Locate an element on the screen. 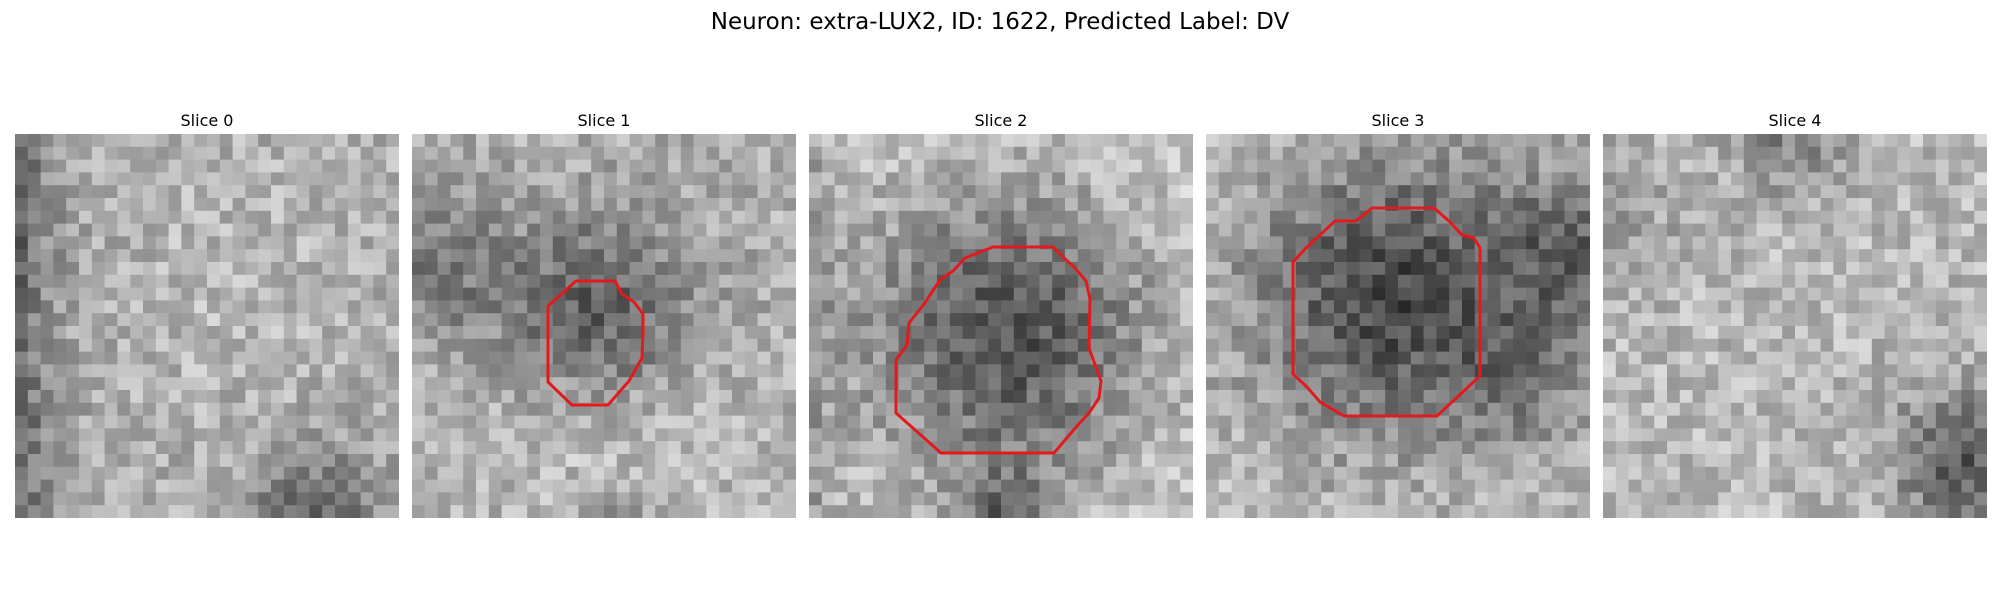 The image size is (2000, 600). slice-title-2: Slice 2 is located at coordinates (1001, 120).